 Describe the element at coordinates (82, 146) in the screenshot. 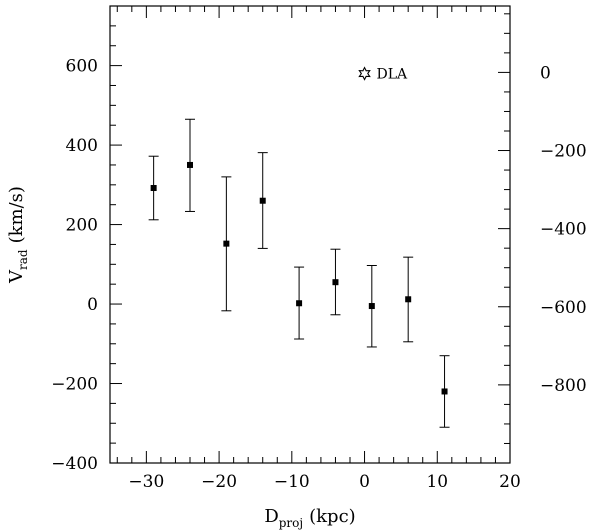

I see `y-tick-label: 400` at that location.